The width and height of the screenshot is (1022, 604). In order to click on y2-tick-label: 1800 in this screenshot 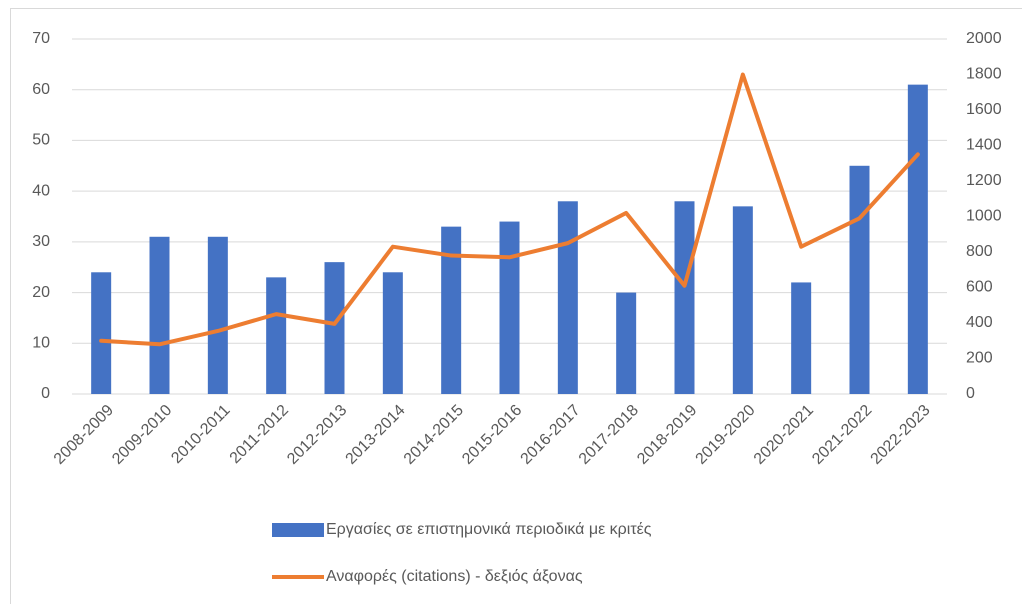, I will do `click(984, 74)`.